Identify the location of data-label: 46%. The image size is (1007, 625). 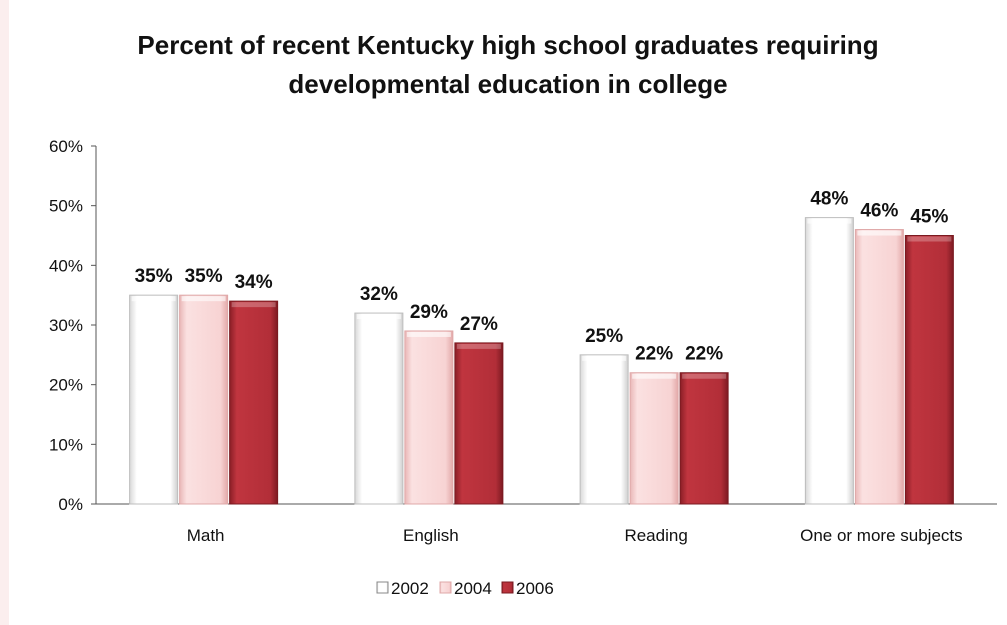
(879, 211).